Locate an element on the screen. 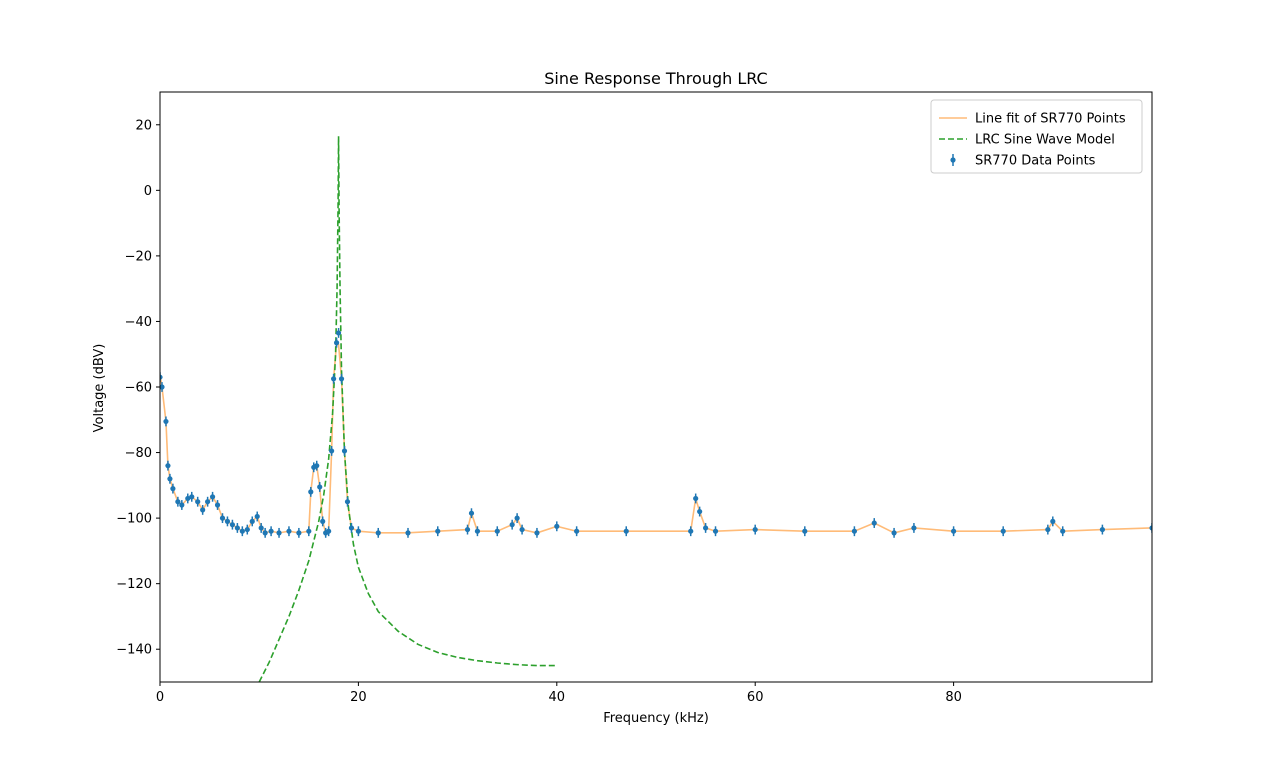  y-tick-label: 0 is located at coordinates (148, 191).